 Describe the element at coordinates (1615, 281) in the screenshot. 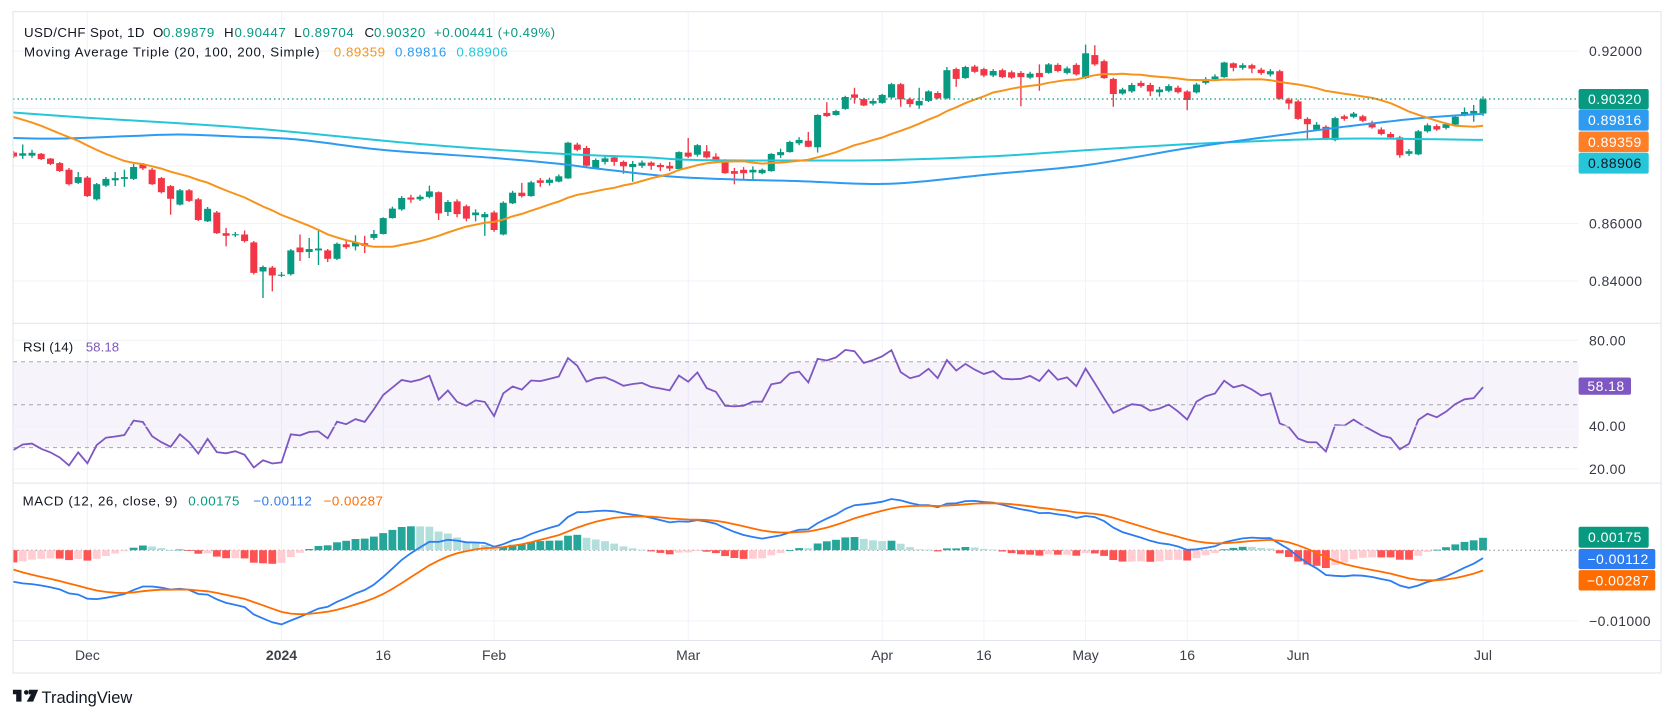

I see `svg-text: 0.84000` at that location.